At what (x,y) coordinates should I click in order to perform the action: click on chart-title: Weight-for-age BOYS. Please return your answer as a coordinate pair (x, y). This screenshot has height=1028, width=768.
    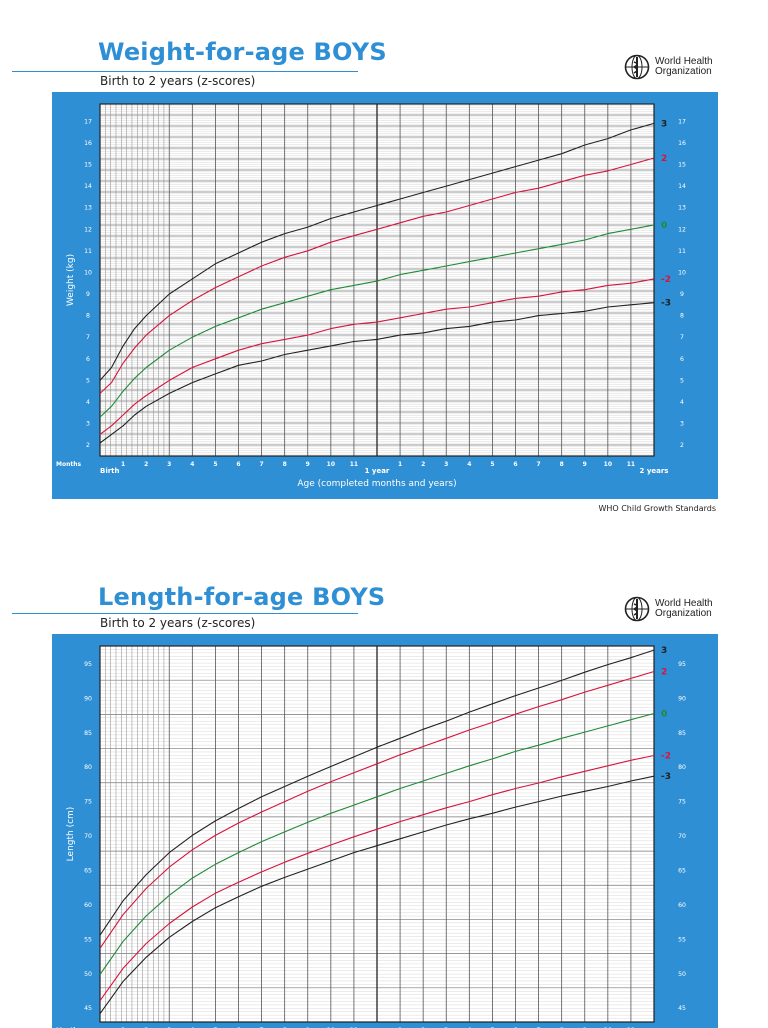
    Looking at the image, I should click on (242, 52).